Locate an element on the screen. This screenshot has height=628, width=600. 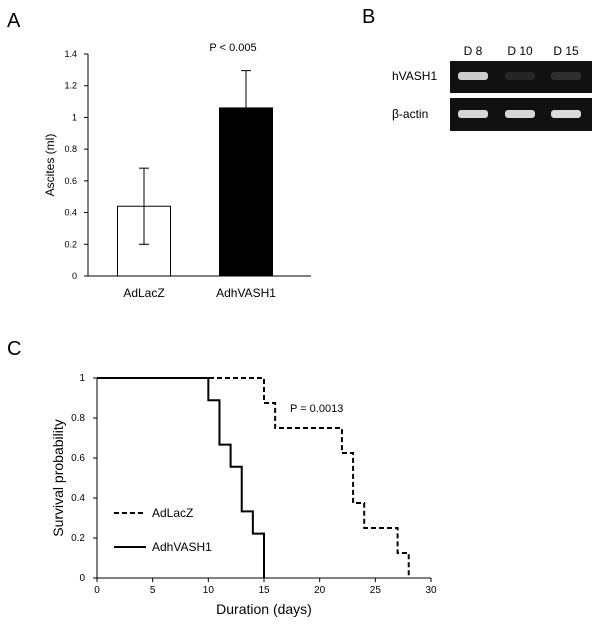
survival-p-value: P = 0.0013 is located at coordinates (316, 409).